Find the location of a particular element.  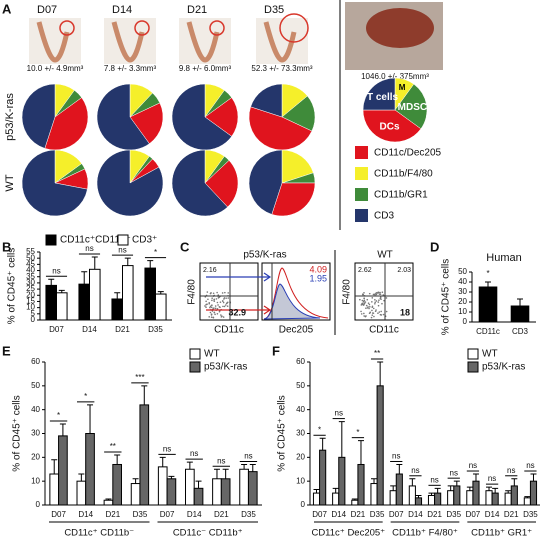

gate-value: 2.62 is located at coordinates (365, 270).